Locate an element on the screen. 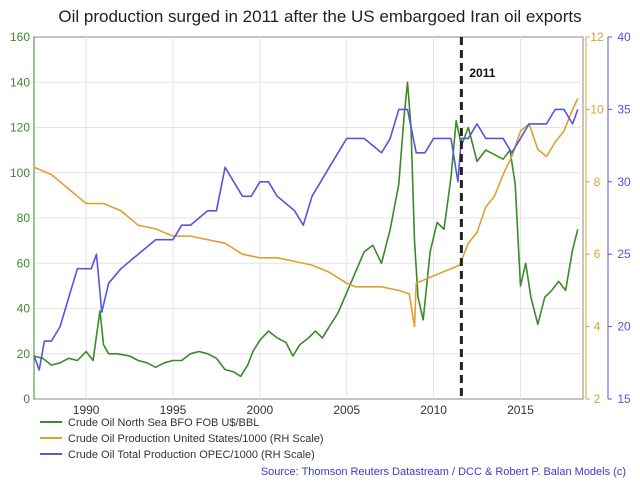 This screenshot has height=482, width=640. x-tick-label: 2015 is located at coordinates (520, 410).